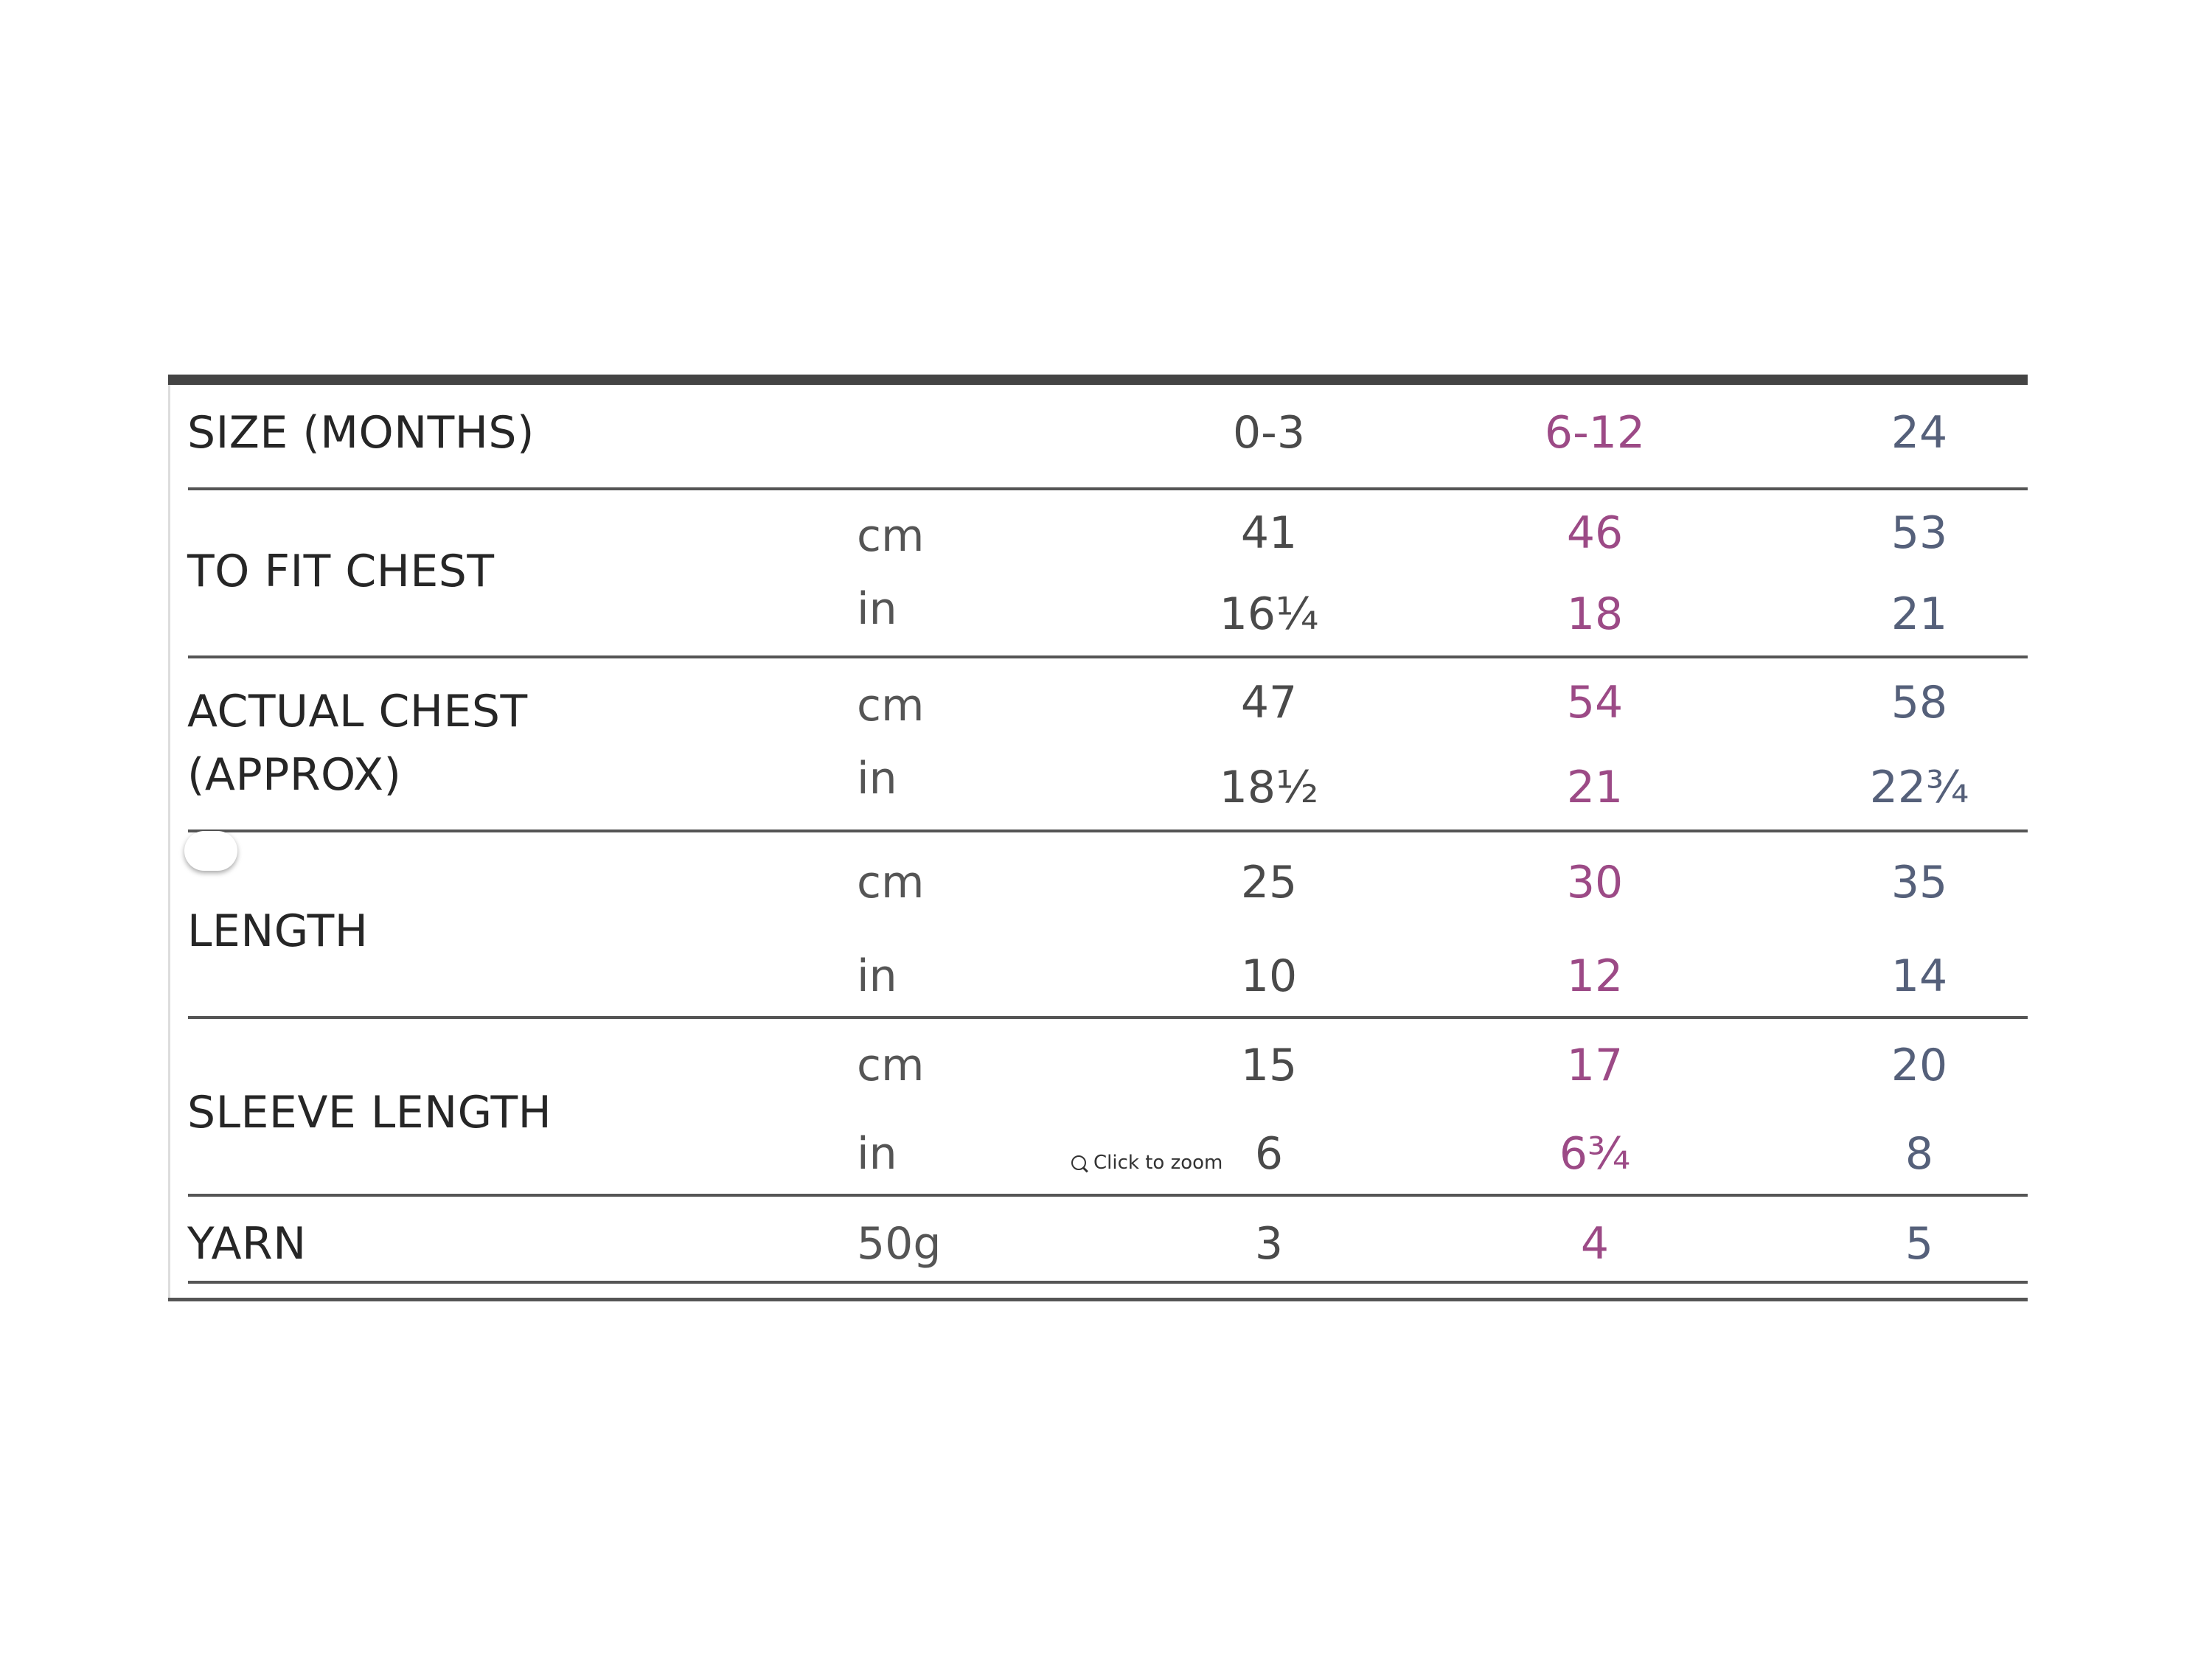 The width and height of the screenshot is (2212, 1659). Describe the element at coordinates (169, 843) in the screenshot. I see `frame-edge` at that location.